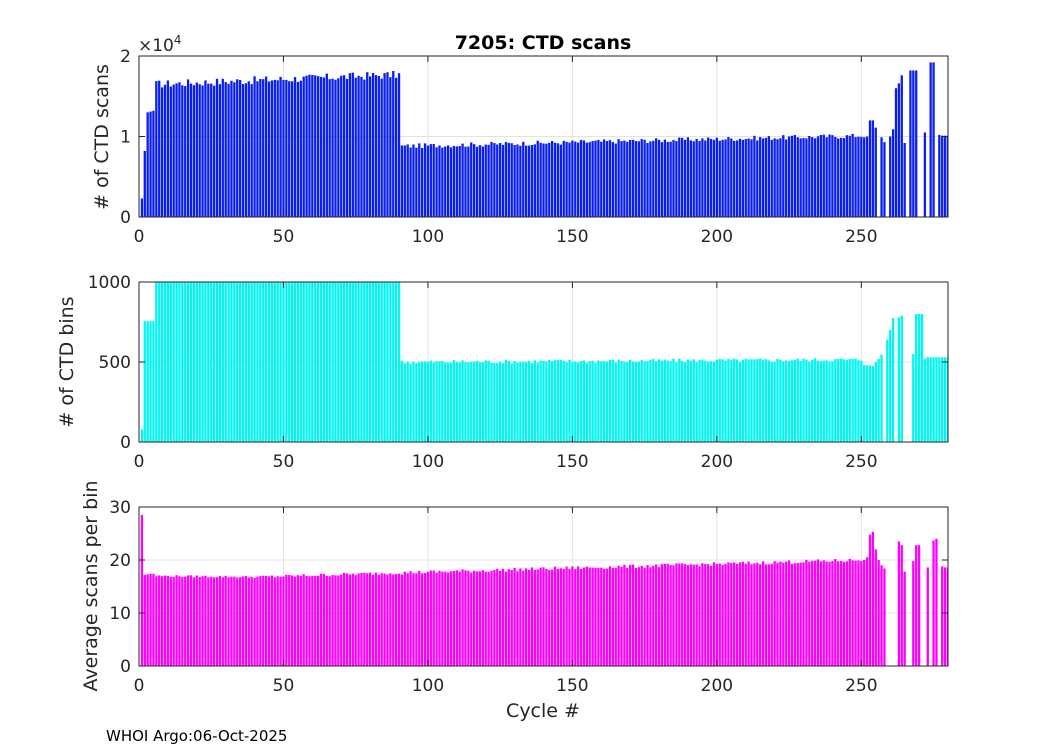  I want to click on x-tick-label: 200, so click(717, 237).